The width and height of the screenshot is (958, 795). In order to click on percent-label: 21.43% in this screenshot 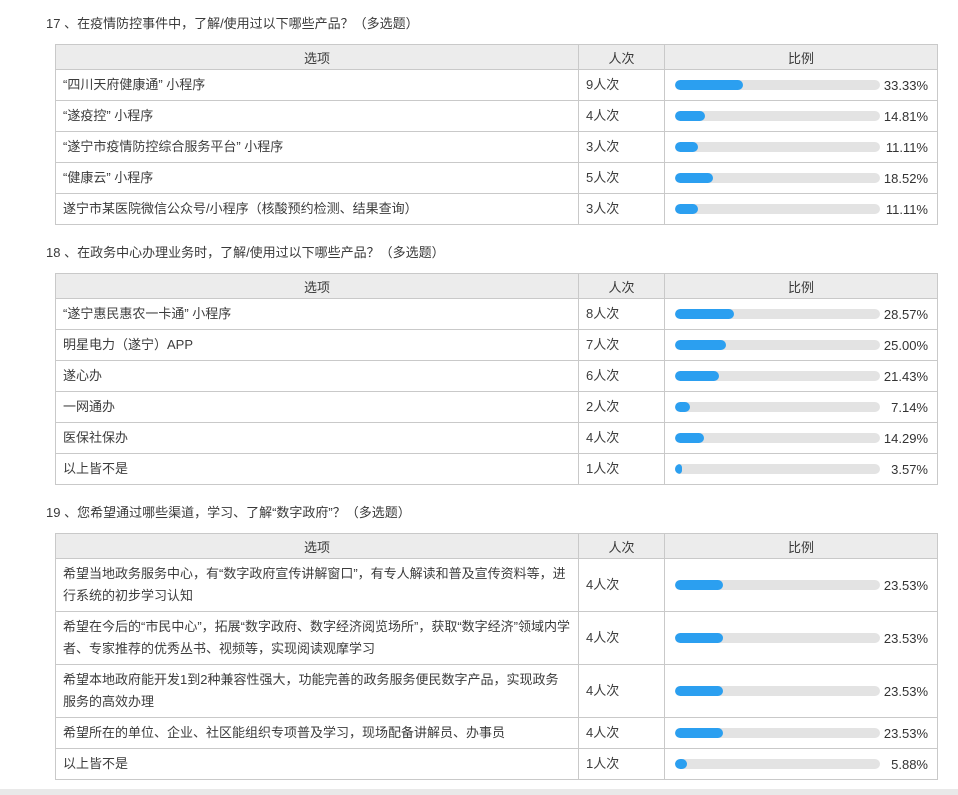, I will do `click(905, 376)`.